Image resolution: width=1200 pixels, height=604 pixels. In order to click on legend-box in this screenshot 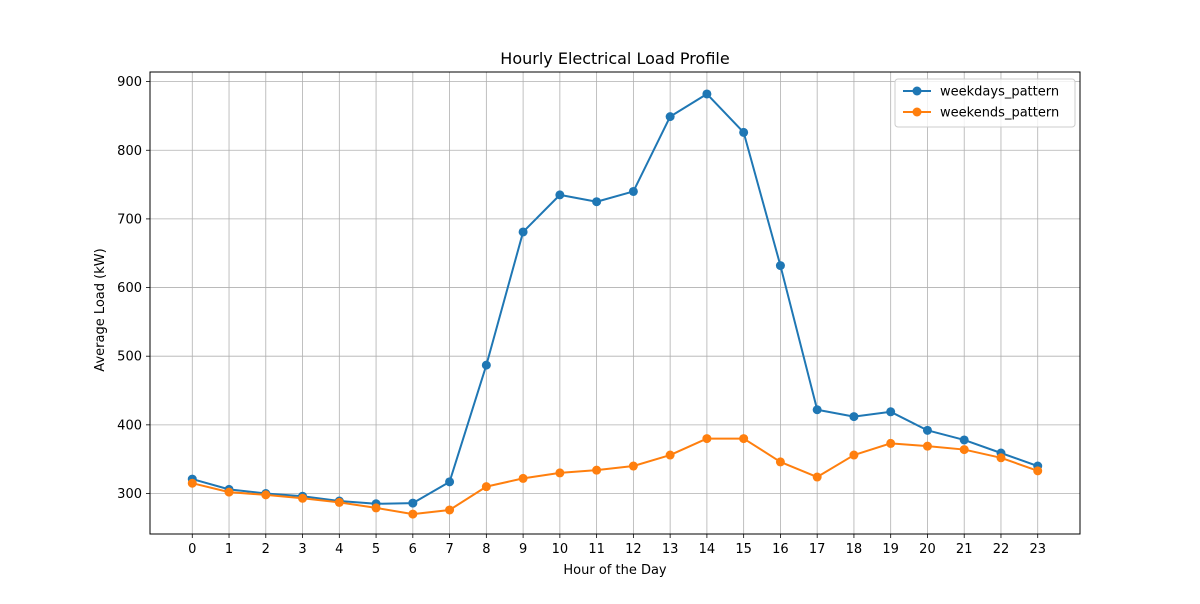, I will do `click(985, 103)`.